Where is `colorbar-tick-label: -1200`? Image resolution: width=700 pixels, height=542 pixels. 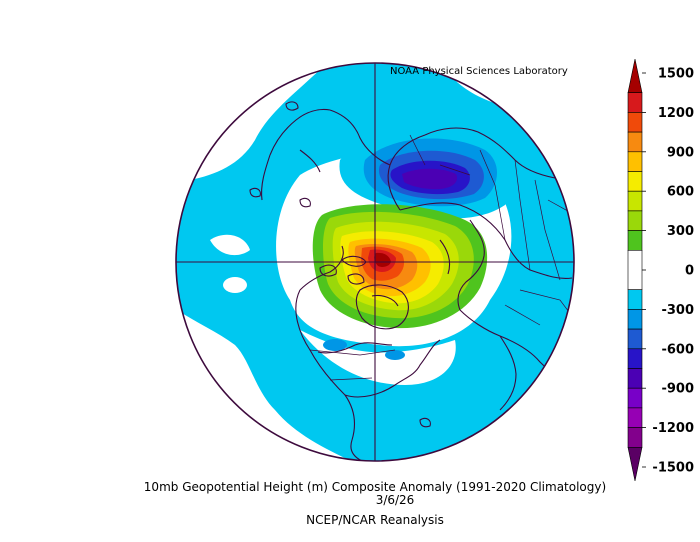
colorbar-tick-label: -1200 is located at coordinates (673, 428).